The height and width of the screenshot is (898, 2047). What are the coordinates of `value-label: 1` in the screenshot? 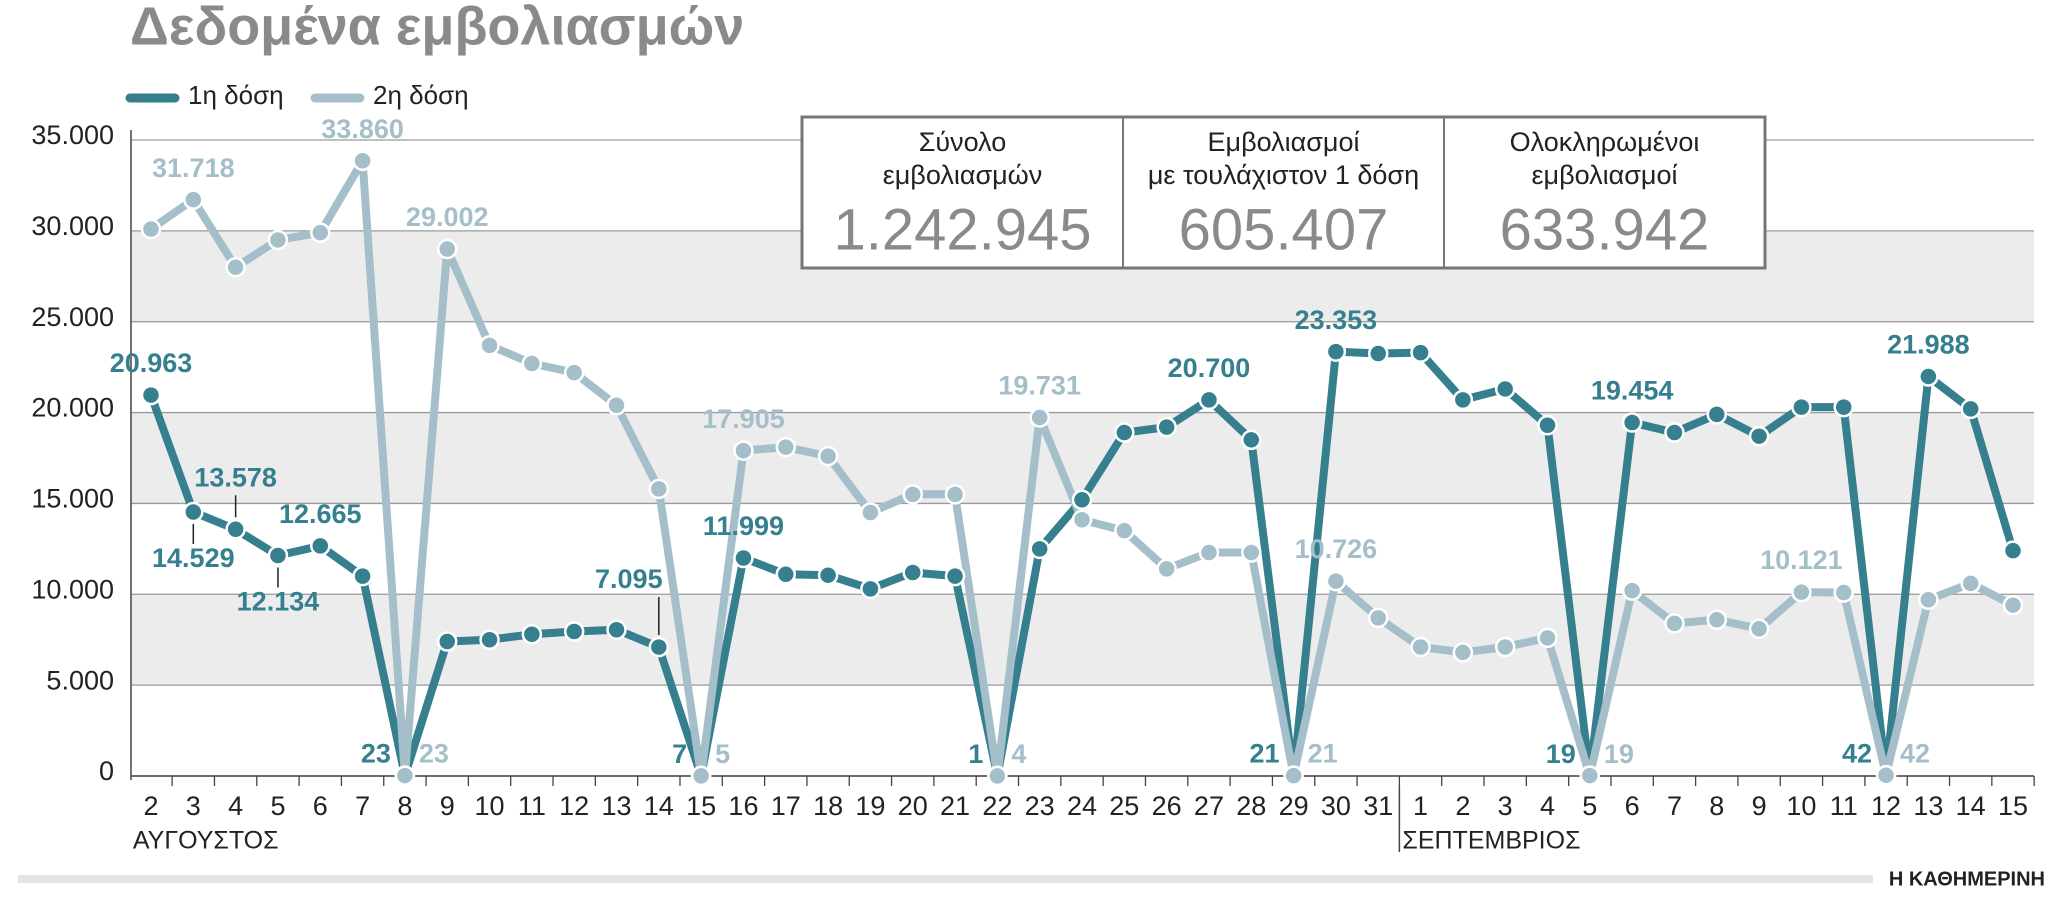 It's located at (975, 754).